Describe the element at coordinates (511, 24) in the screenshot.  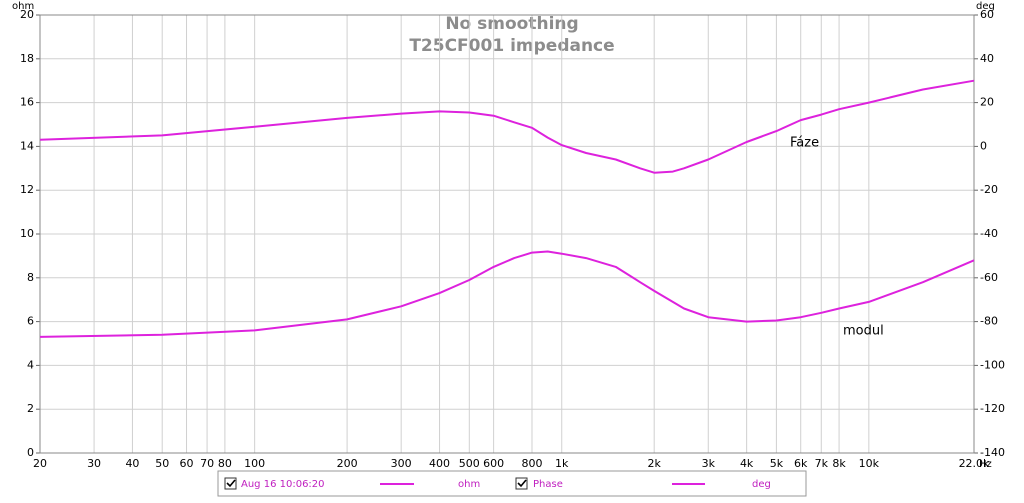
I see `chart-title: No smoothing` at that location.